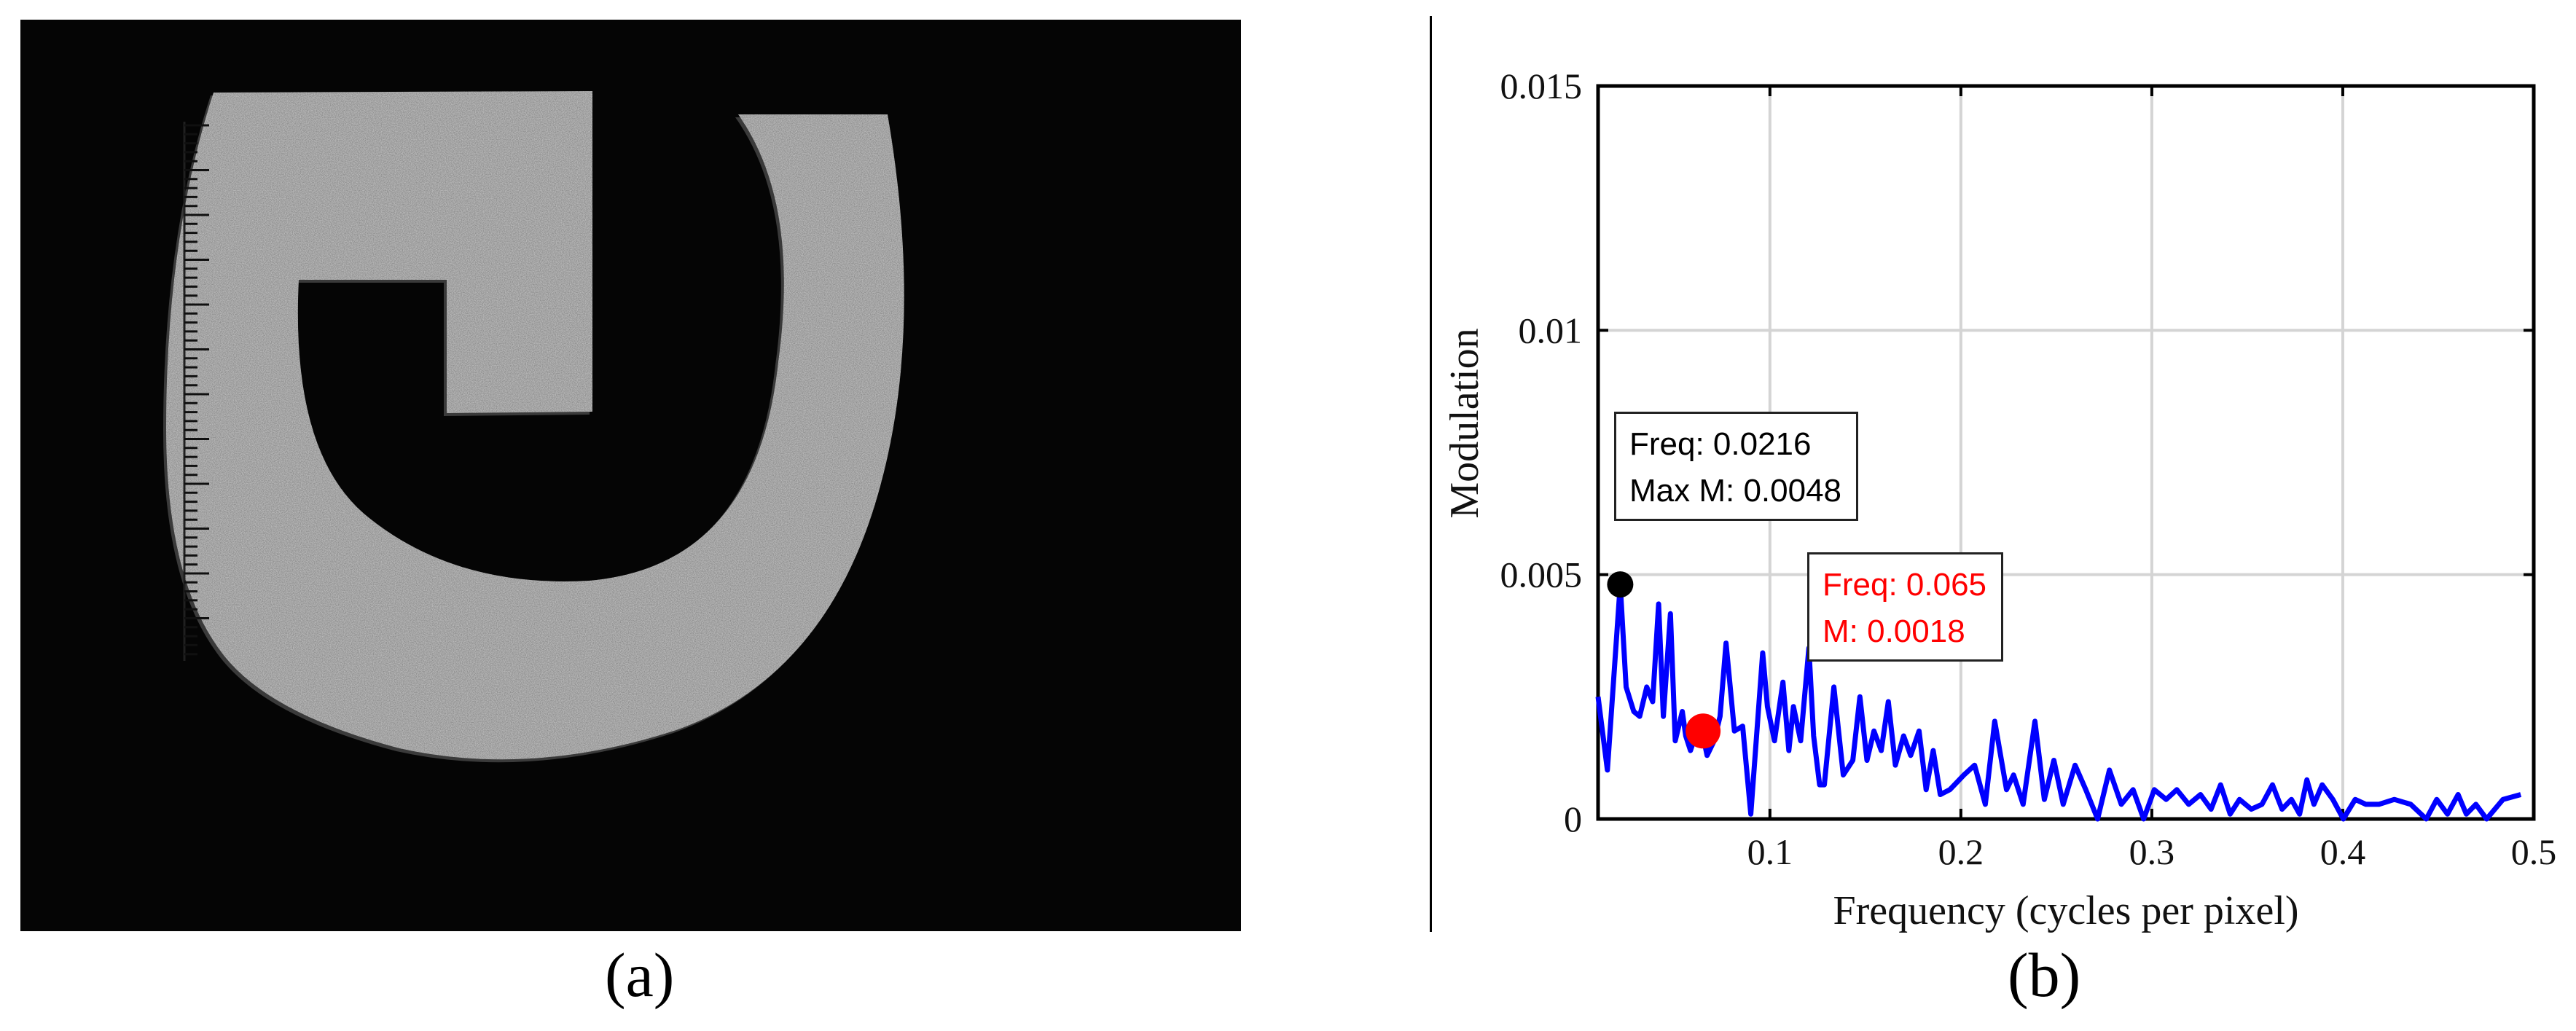 This screenshot has height=1031, width=2576. Describe the element at coordinates (2152, 851) in the screenshot. I see `x-tick-label: 0.3` at that location.